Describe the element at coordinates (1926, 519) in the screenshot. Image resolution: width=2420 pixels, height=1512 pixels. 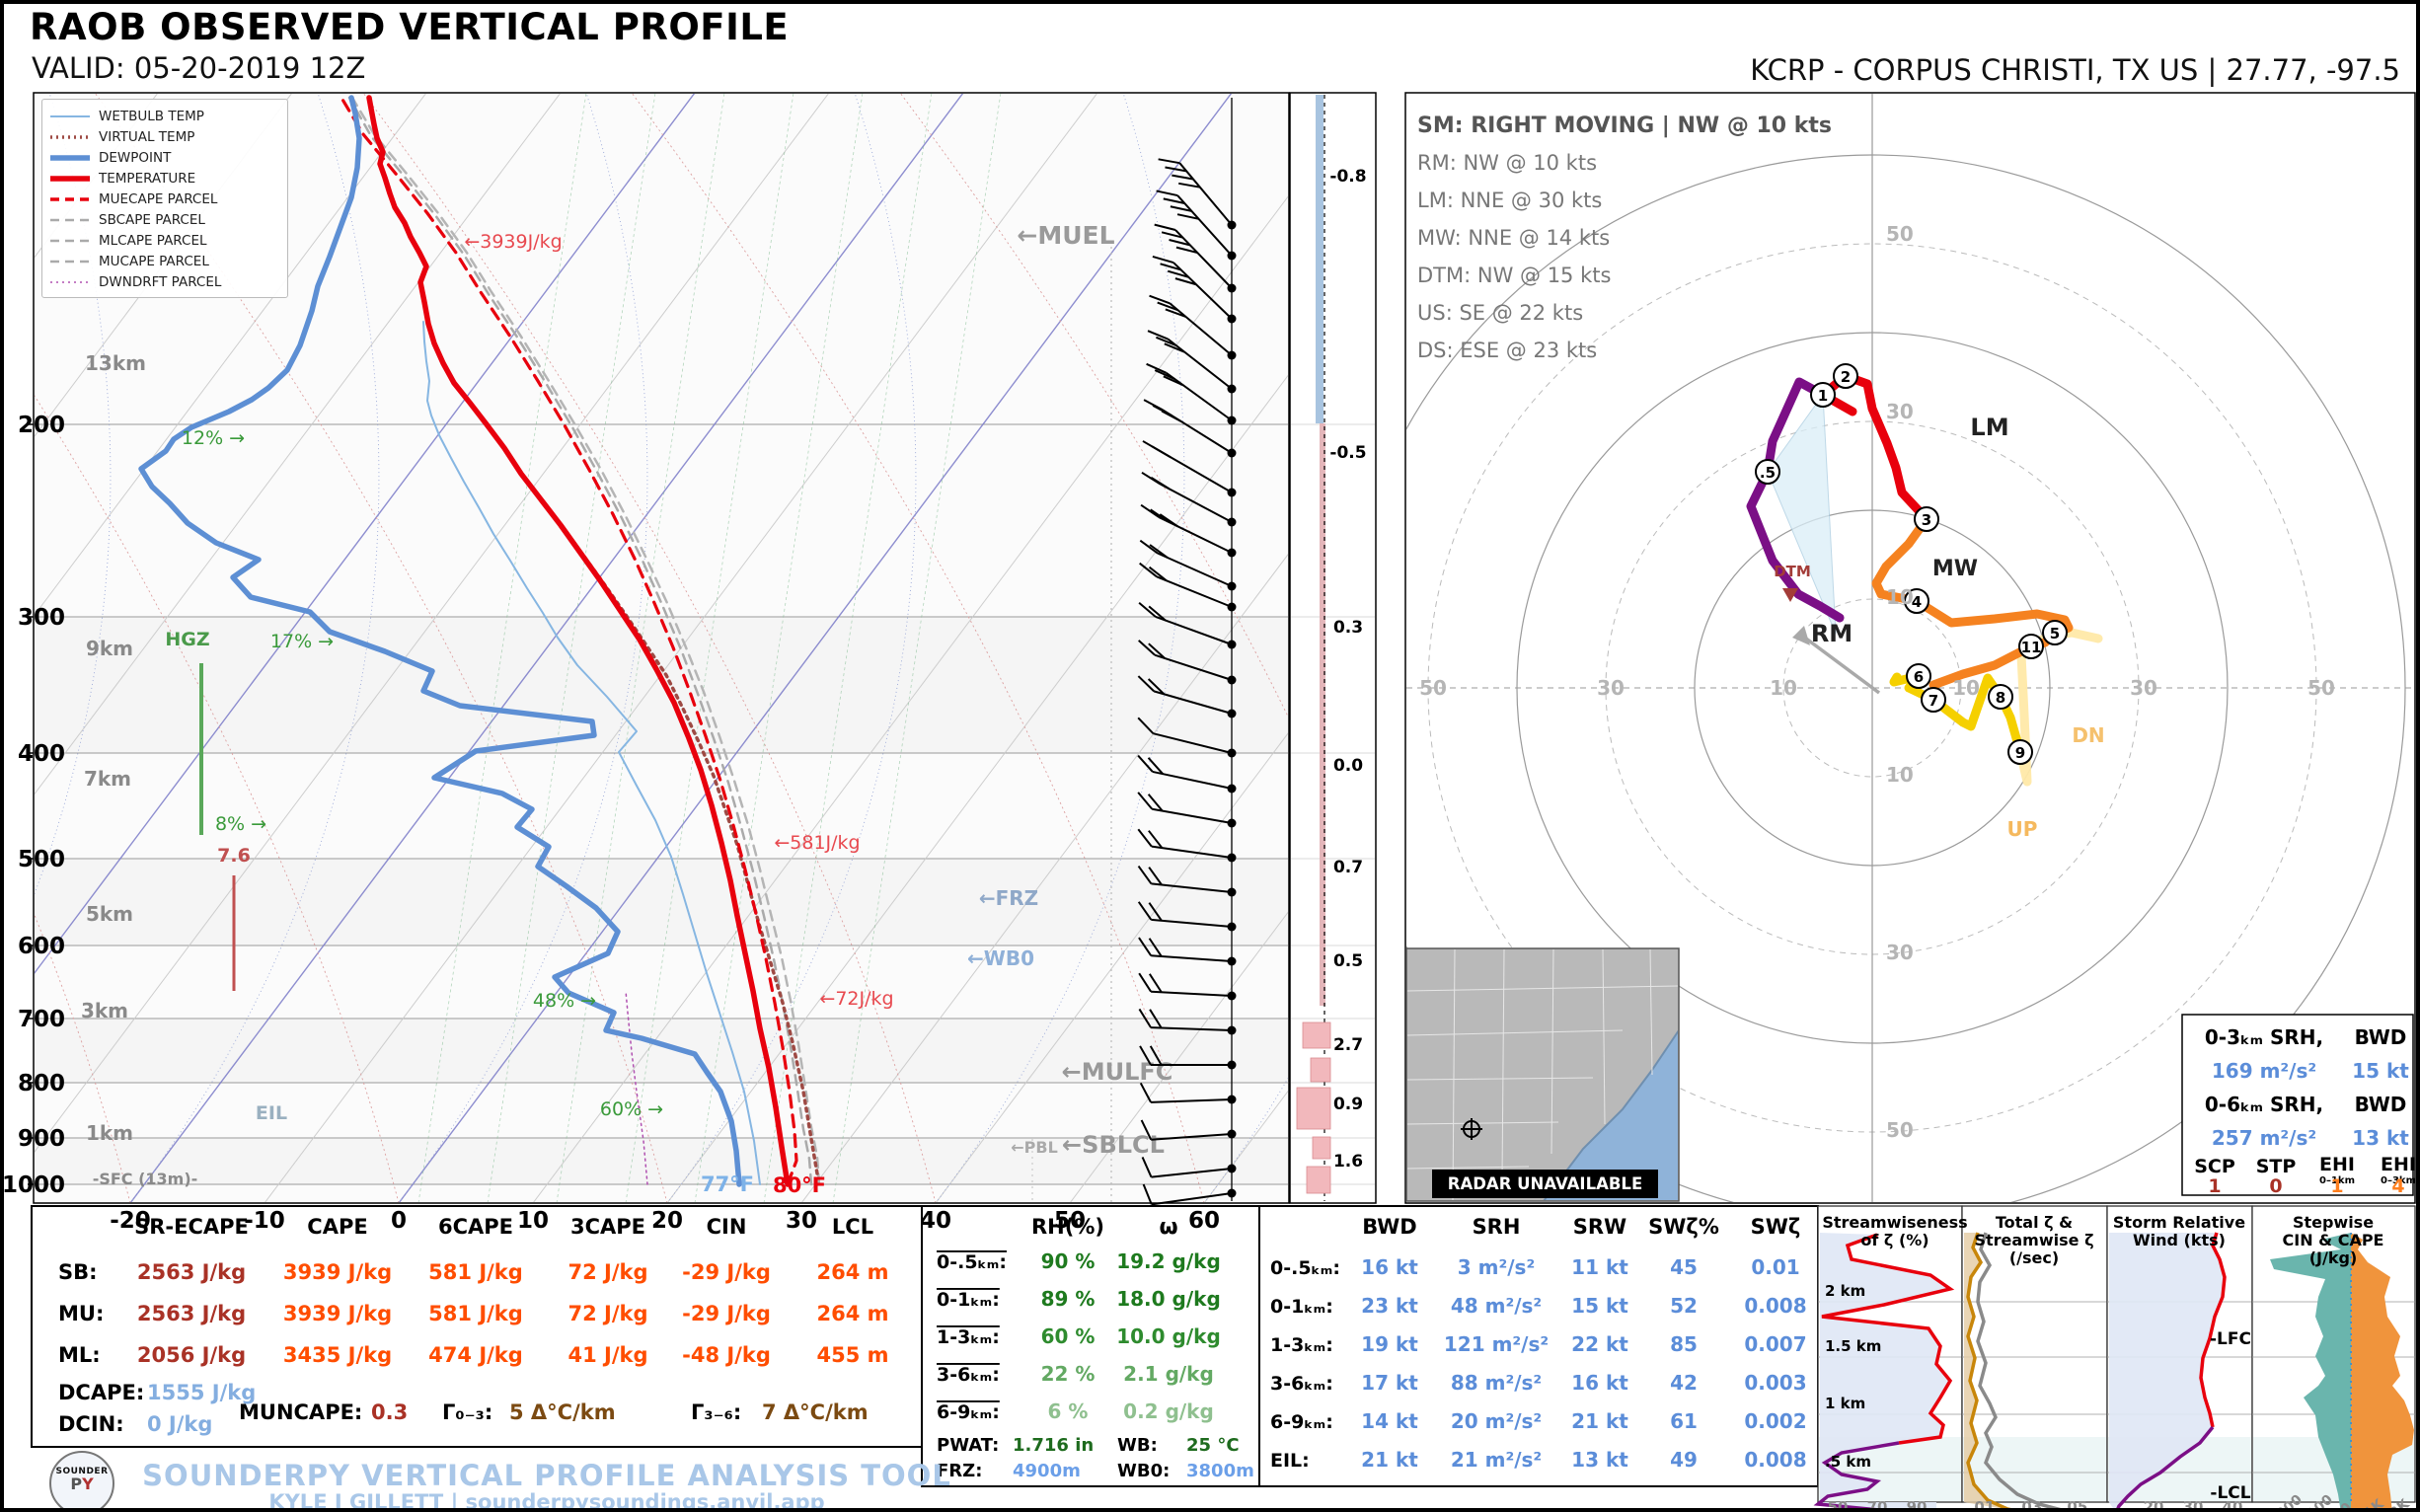
I see `hodo-height-marker: 3` at that location.